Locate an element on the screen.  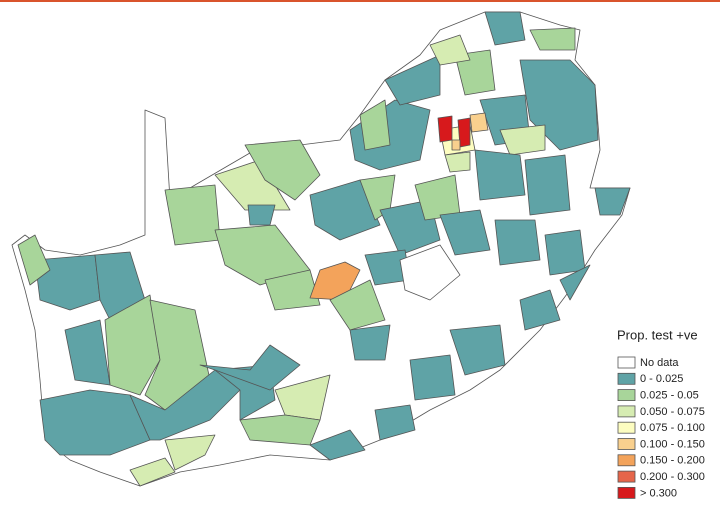
legend-label: 0.200 - 0.300 is located at coordinates (672, 477).